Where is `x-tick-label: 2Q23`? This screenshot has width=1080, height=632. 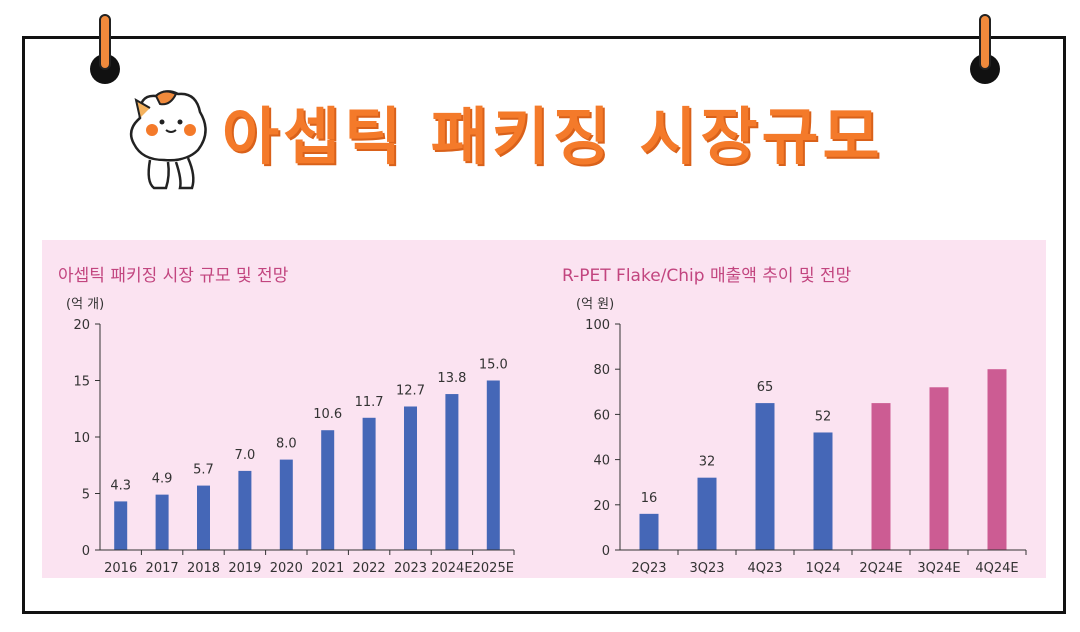 x-tick-label: 2Q23 is located at coordinates (648, 568).